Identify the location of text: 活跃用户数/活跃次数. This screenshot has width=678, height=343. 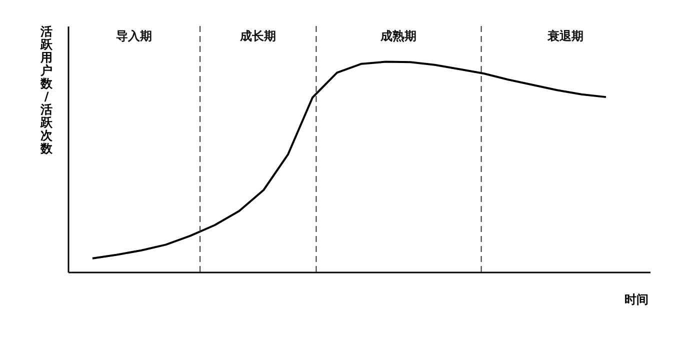
(46, 90).